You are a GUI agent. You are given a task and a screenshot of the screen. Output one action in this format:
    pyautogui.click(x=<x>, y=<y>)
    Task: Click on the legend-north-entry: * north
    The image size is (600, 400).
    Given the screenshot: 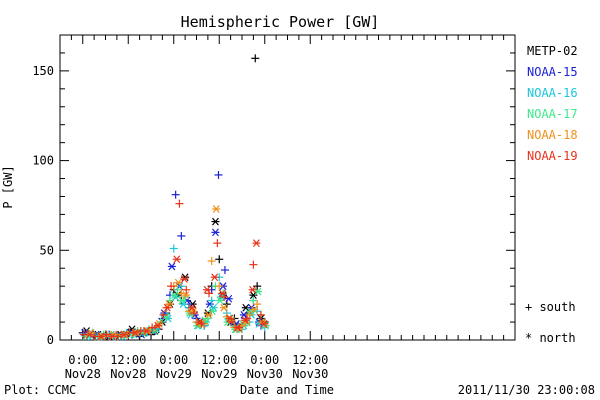 What is the action you would take?
    pyautogui.click(x=550, y=338)
    